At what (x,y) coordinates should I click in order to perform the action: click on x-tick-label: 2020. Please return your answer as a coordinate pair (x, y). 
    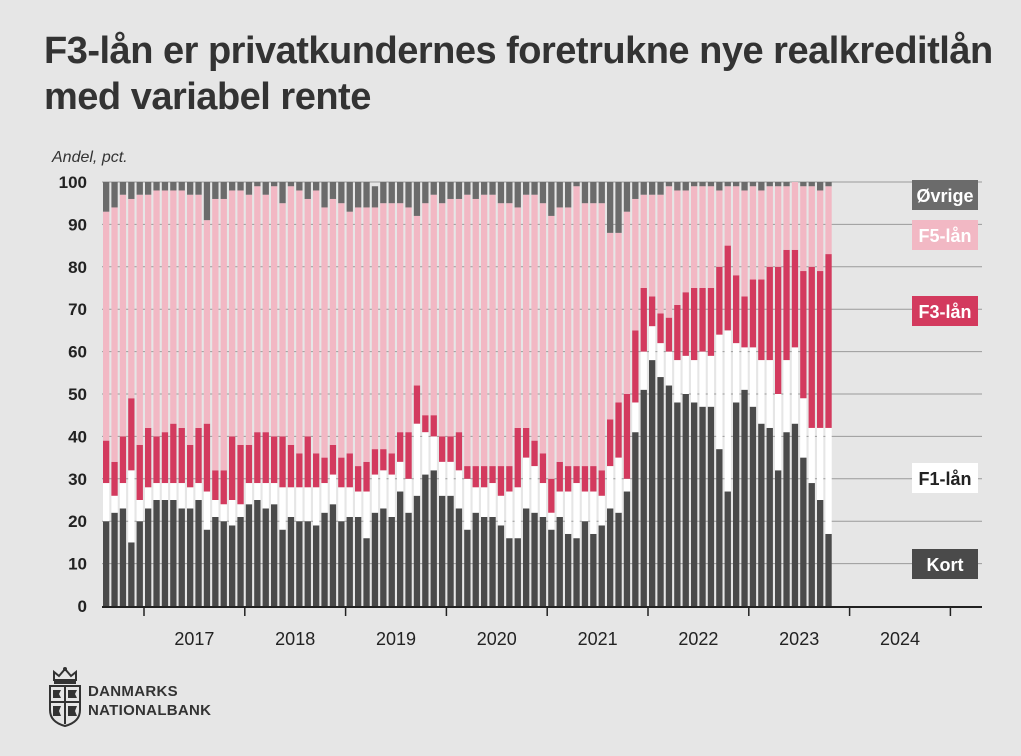
    Looking at the image, I should click on (497, 639).